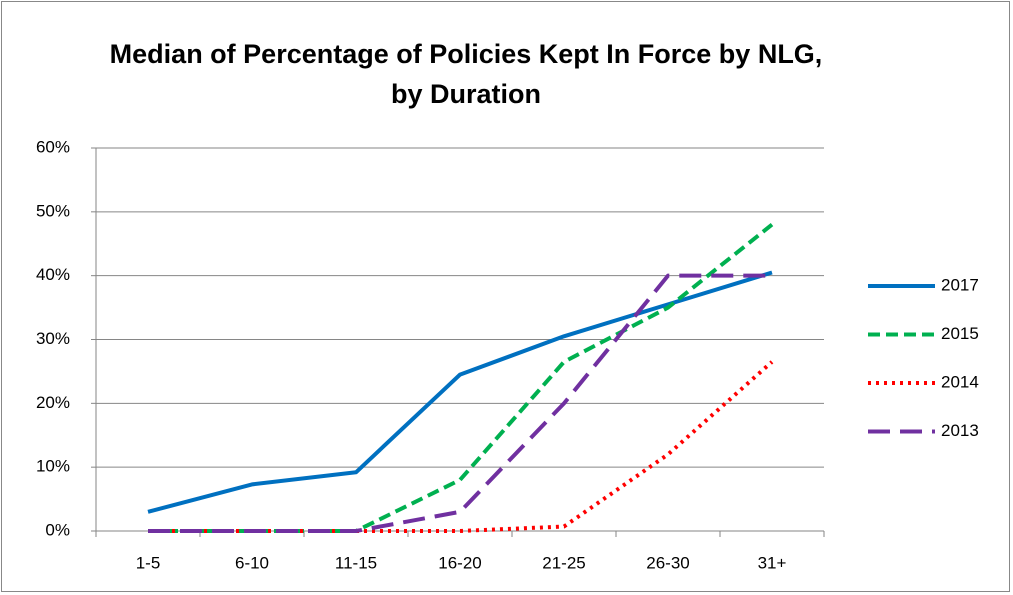 This screenshot has width=1013, height=595. What do you see at coordinates (960, 333) in the screenshot?
I see `legend-label: 2015` at bounding box center [960, 333].